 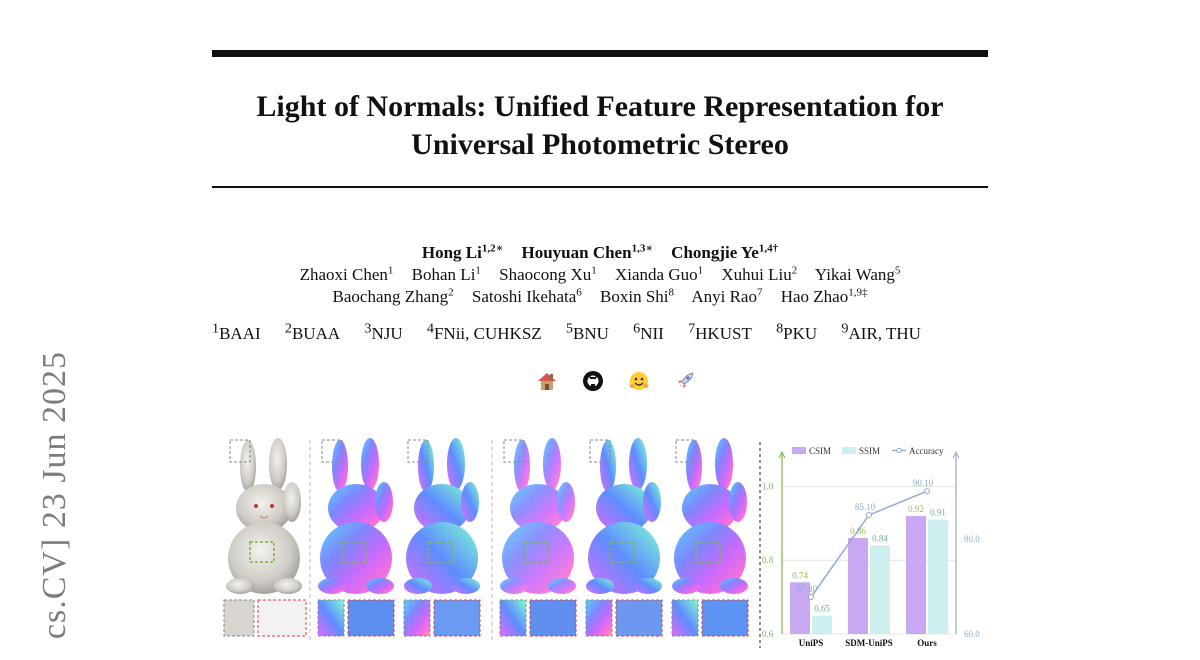 I want to click on author: Chongjie Ye1,4†, so click(x=725, y=252).